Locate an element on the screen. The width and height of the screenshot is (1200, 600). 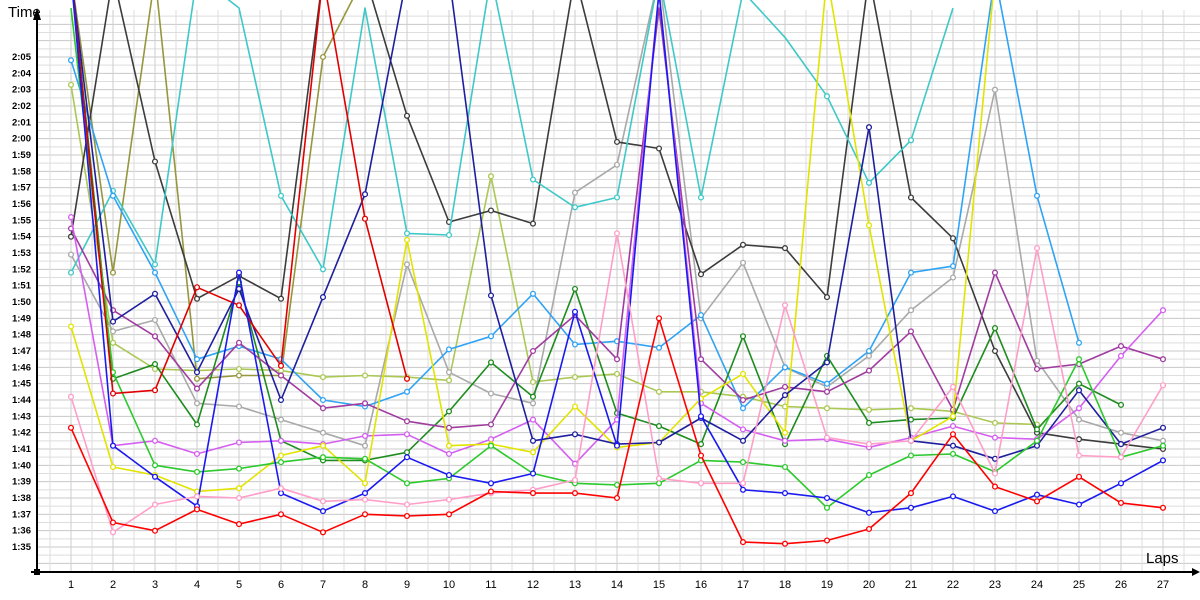
data-point-black-lap4 is located at coordinates (197, 298).